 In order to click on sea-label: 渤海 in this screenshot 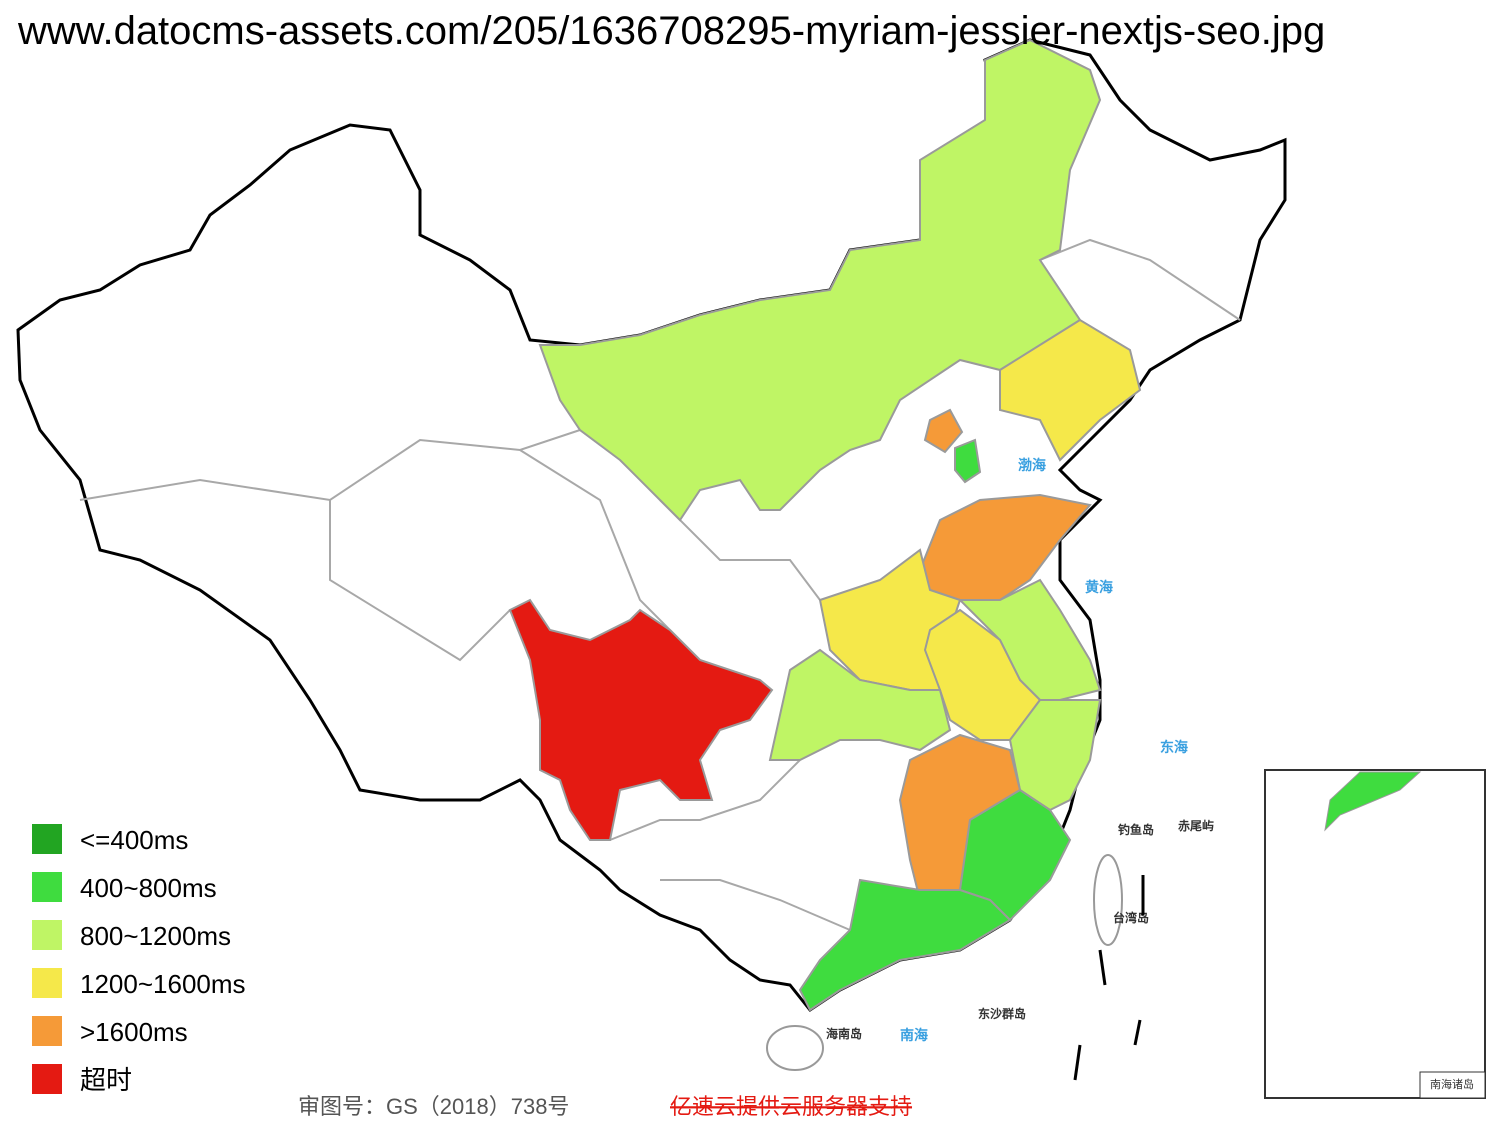, I will do `click(1032, 465)`.